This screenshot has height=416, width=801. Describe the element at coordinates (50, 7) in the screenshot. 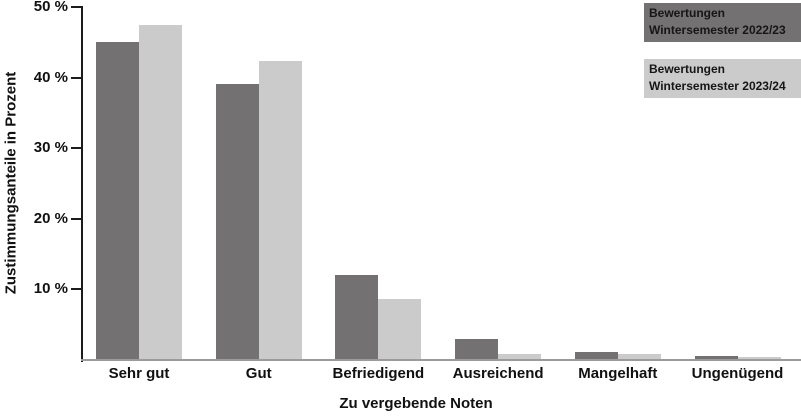

I see `y-tick-label-50: 50 %` at that location.